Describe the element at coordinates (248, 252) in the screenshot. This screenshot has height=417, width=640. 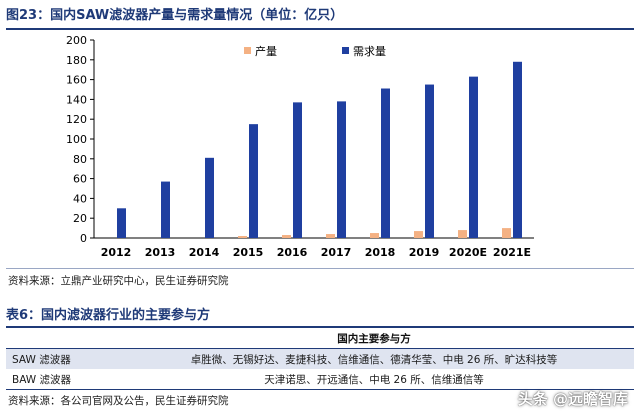
I see `x-tick-label: 2015` at that location.